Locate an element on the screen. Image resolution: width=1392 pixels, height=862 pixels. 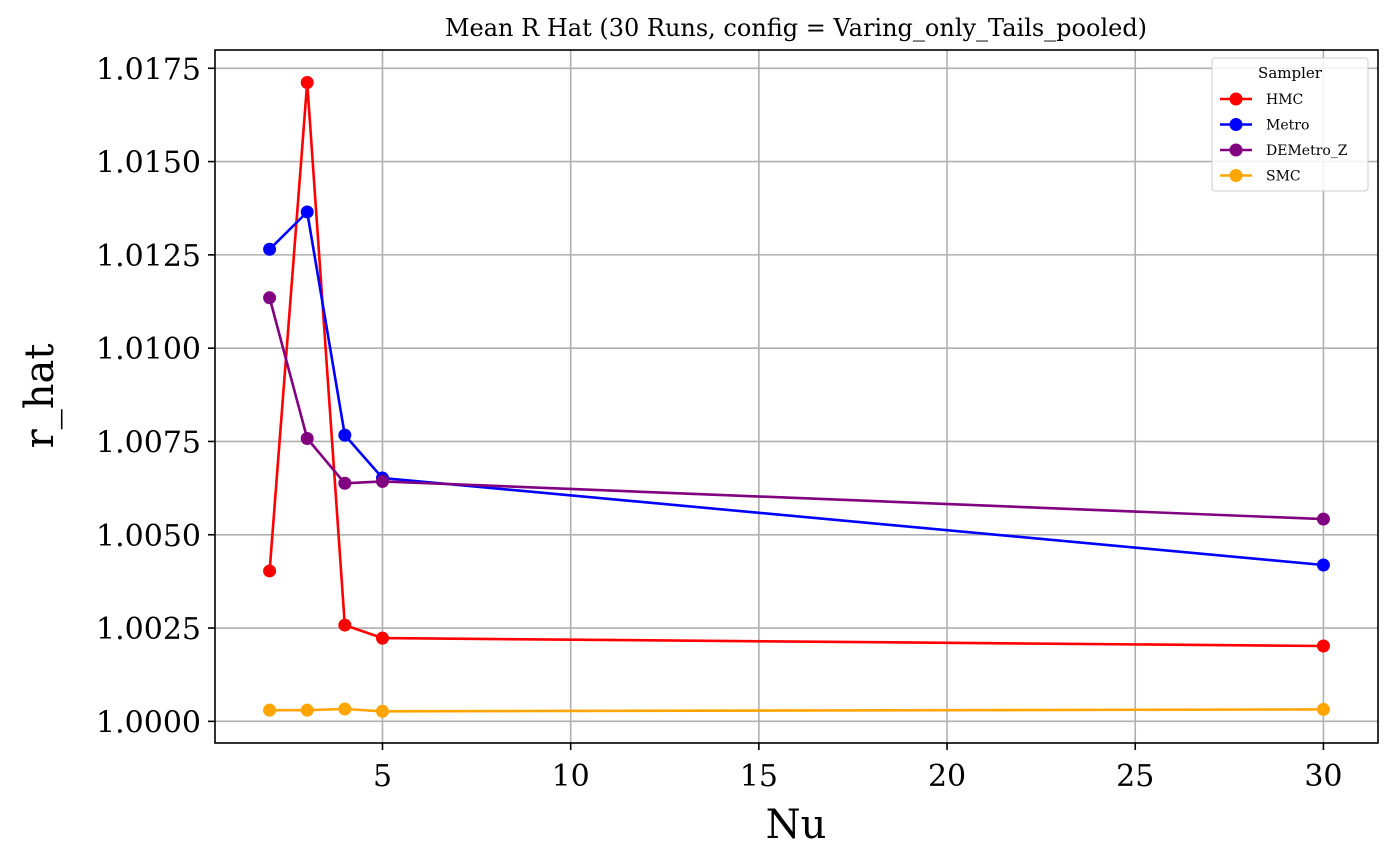
y-tick-label: 1.0150 is located at coordinates (148, 163).